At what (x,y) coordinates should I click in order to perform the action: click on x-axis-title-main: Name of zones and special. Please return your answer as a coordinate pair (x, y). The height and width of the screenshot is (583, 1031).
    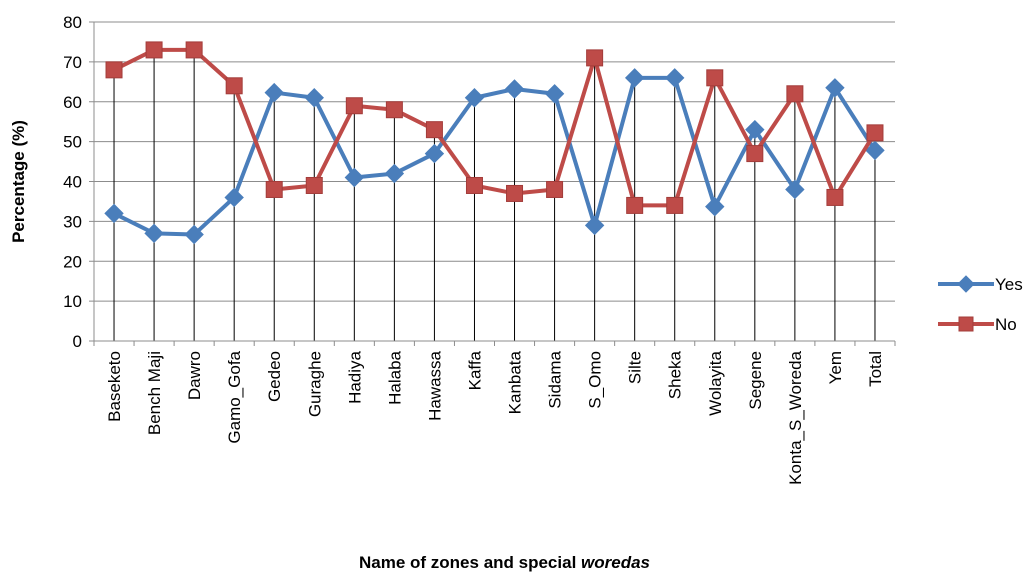
    Looking at the image, I should click on (470, 562).